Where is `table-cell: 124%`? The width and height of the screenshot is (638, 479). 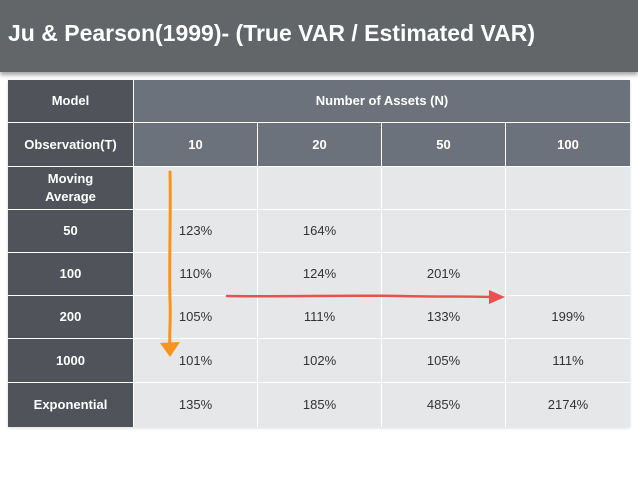
table-cell: 124% is located at coordinates (319, 274).